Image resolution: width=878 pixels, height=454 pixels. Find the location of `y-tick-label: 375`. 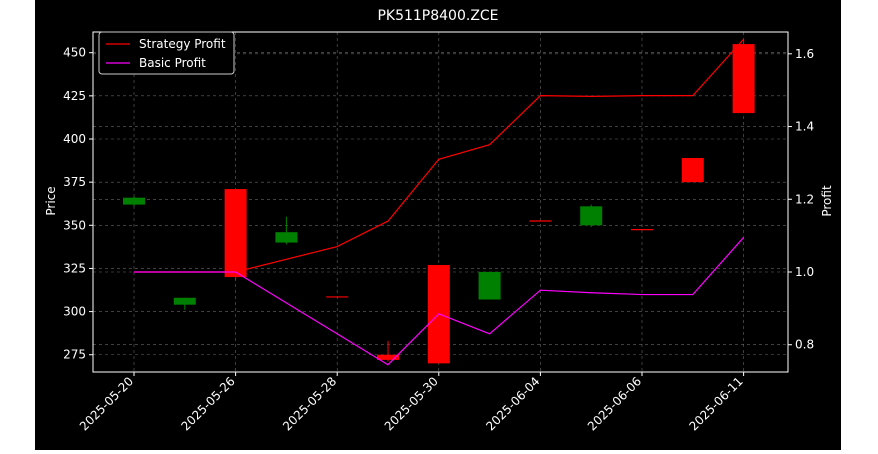

y-tick-label: 375 is located at coordinates (74, 182).